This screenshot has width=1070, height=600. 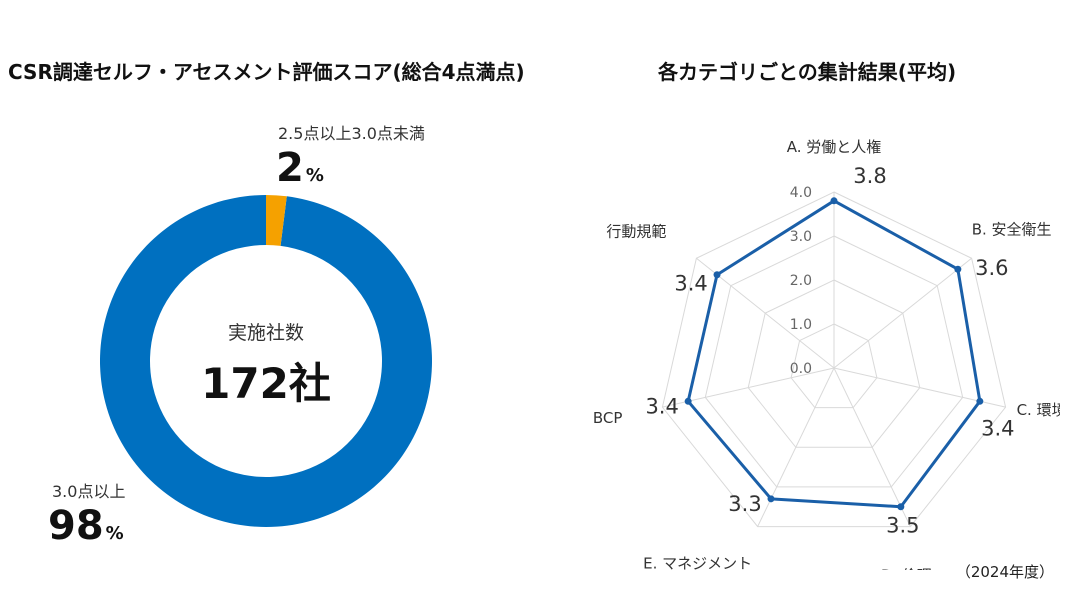 I want to click on radar-value-label-5: 3.4, so click(x=661, y=406).